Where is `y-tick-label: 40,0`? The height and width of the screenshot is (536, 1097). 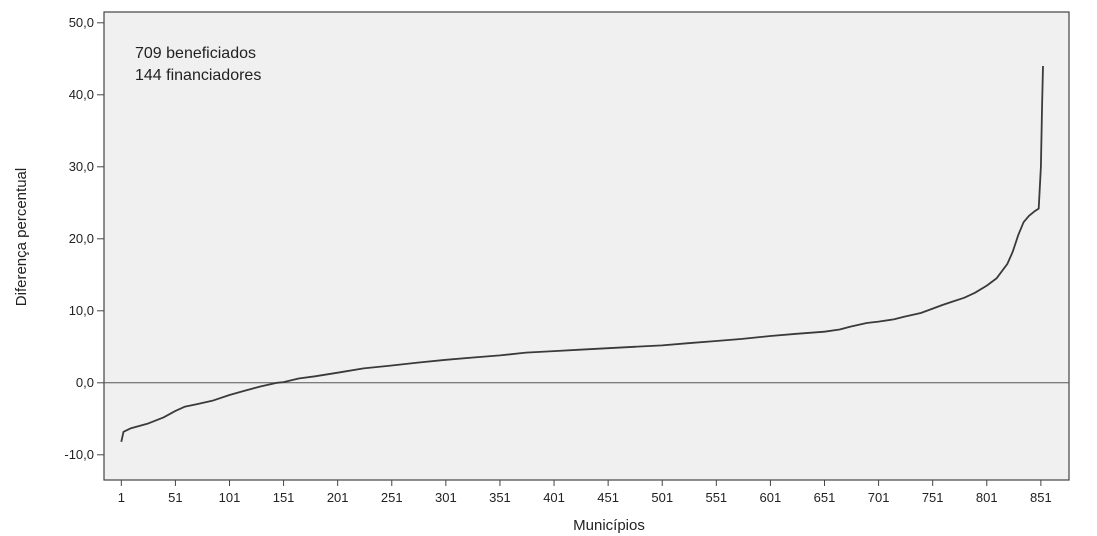 y-tick-label: 40,0 is located at coordinates (81, 94).